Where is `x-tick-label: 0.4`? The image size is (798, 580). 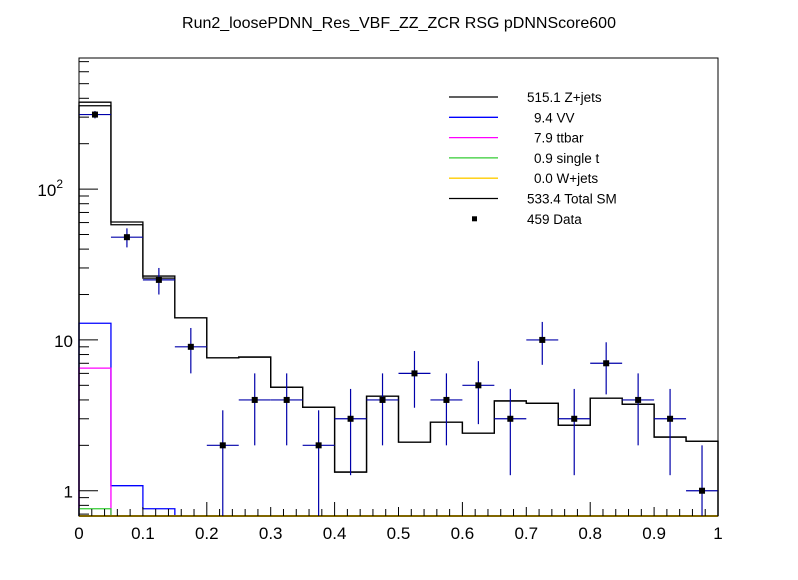
x-tick-label: 0.4 is located at coordinates (335, 533).